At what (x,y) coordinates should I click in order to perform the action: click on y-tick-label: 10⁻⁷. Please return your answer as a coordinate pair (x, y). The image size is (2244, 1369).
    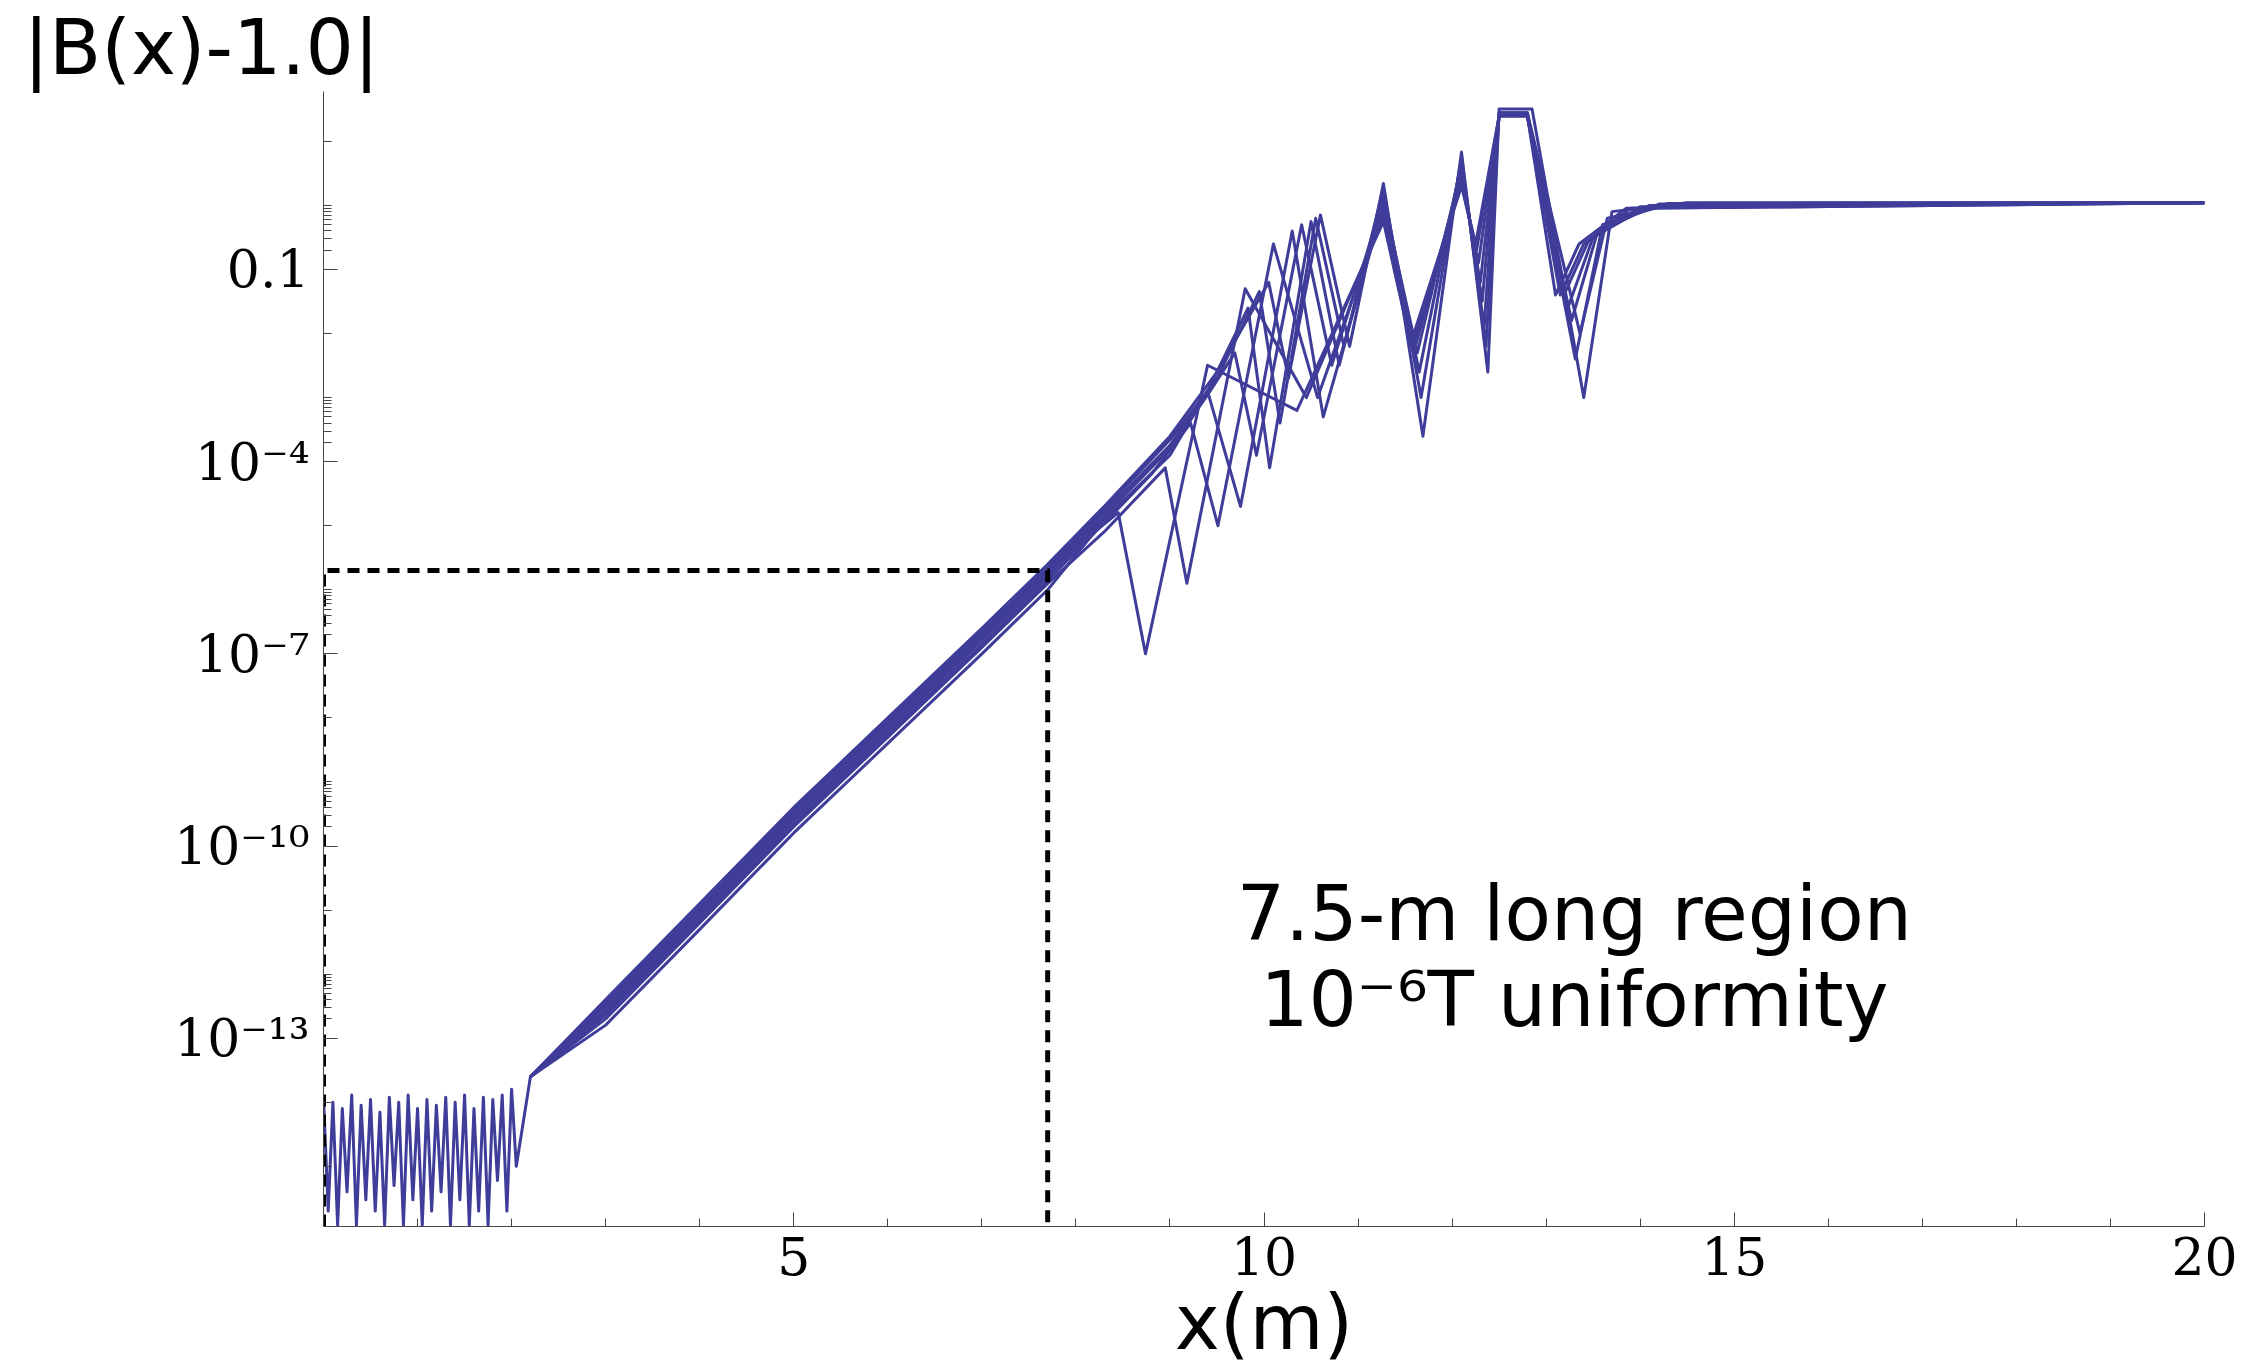
    Looking at the image, I should click on (252, 653).